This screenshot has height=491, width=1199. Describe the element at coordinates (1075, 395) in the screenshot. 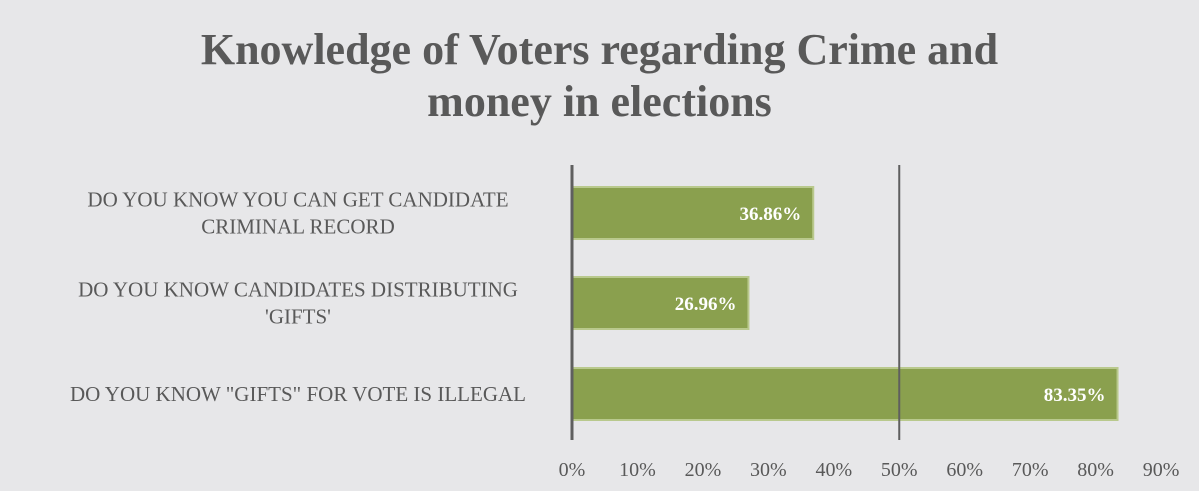

I see `data-label-3: 83.35%` at that location.